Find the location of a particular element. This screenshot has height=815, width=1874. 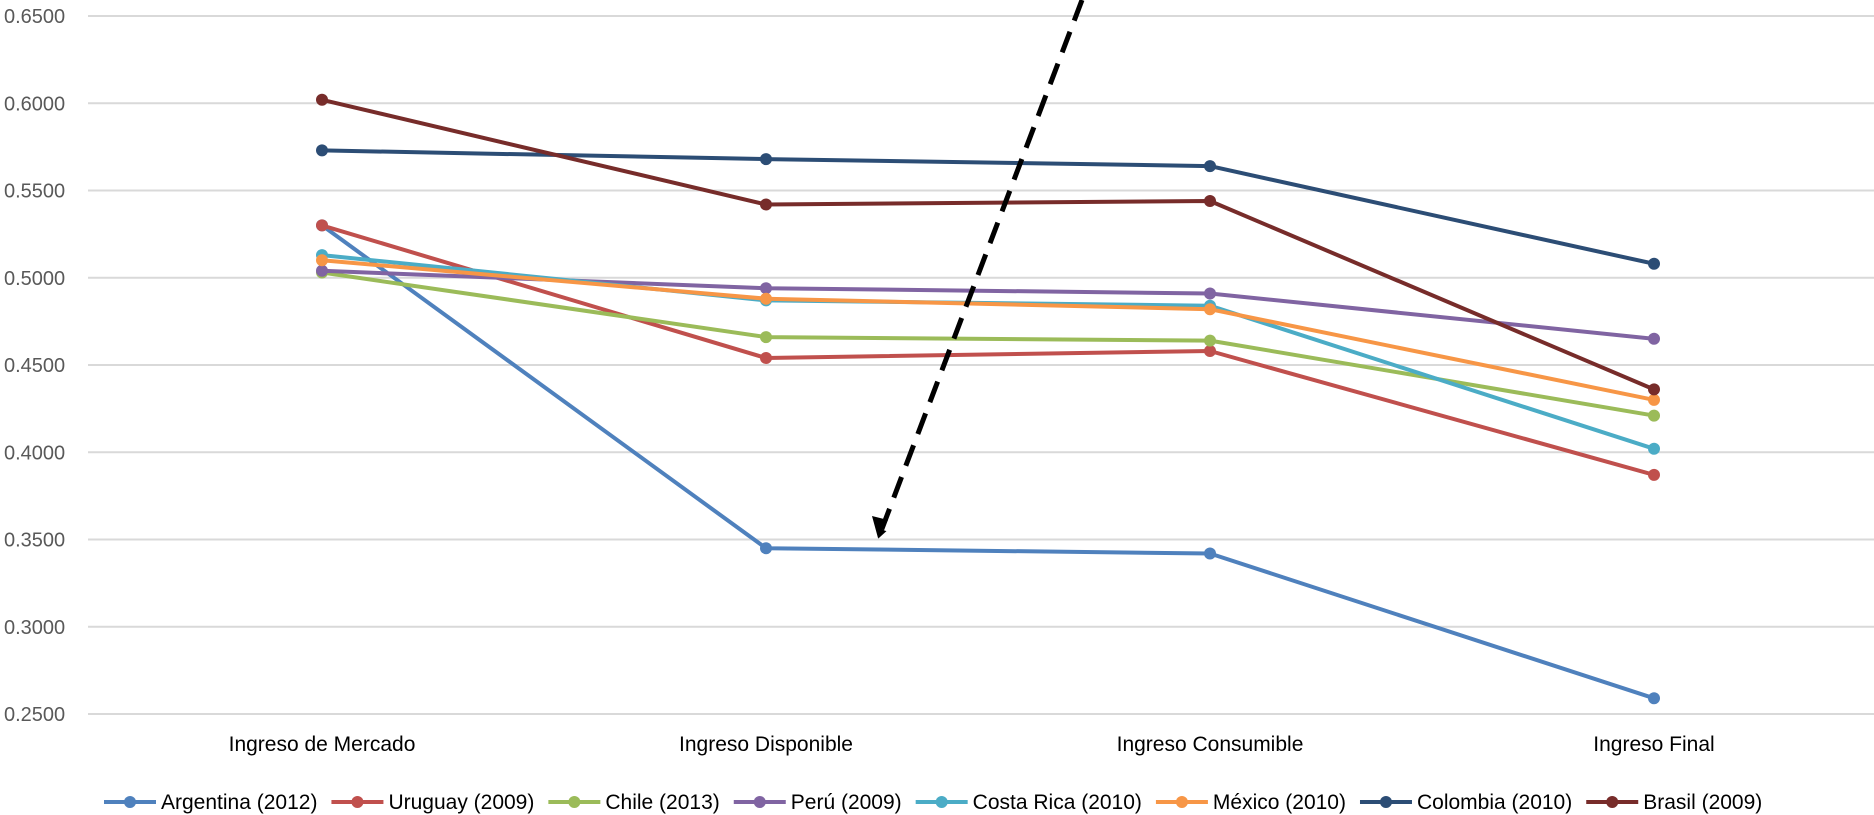

y-tick-label: 0.4500 is located at coordinates (34, 366).